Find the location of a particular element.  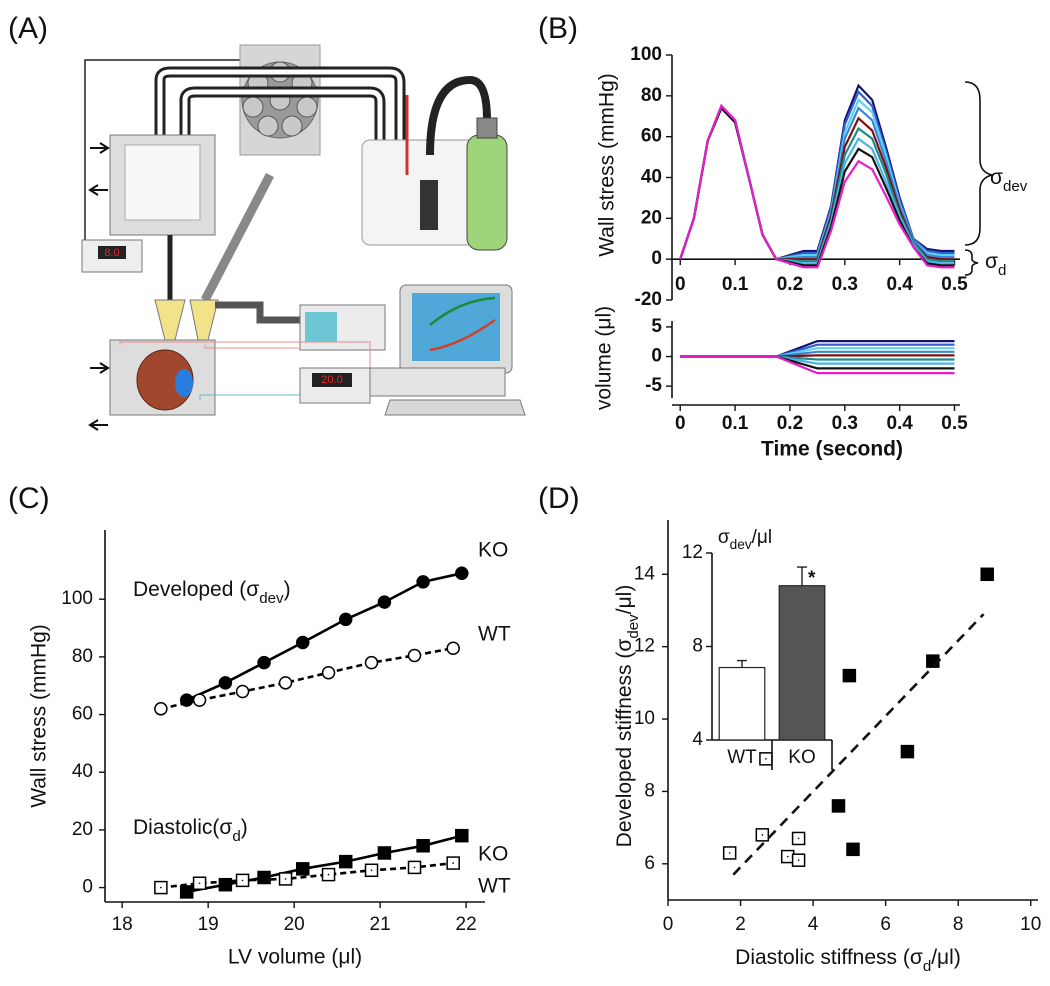

x-tick-label: 20 is located at coordinates (294, 924).